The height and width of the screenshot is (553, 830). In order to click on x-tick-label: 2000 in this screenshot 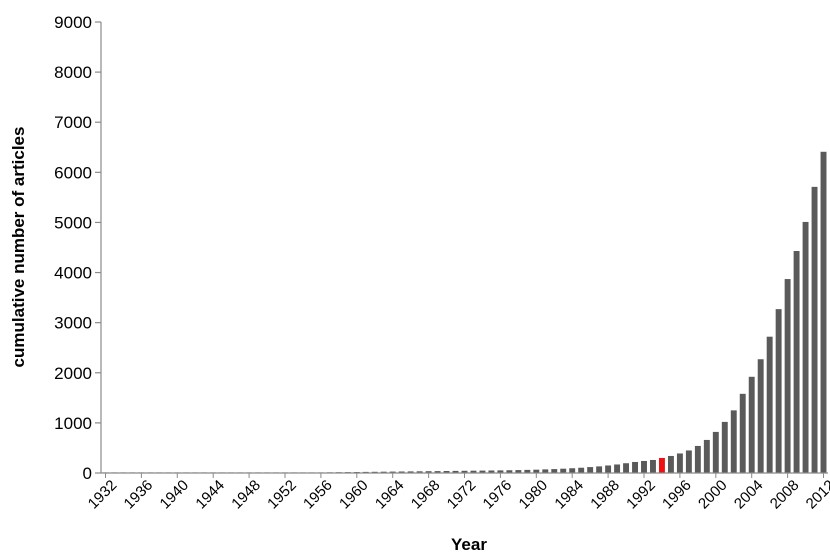, I will do `click(713, 495)`.